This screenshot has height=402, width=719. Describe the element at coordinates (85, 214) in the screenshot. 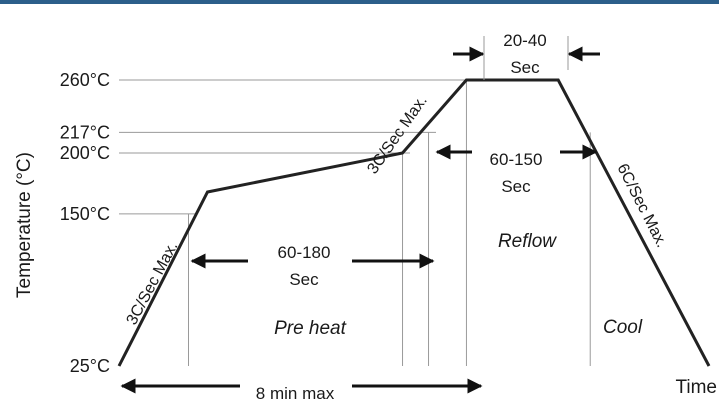

I see `y-tick-label-150: 150°C` at that location.